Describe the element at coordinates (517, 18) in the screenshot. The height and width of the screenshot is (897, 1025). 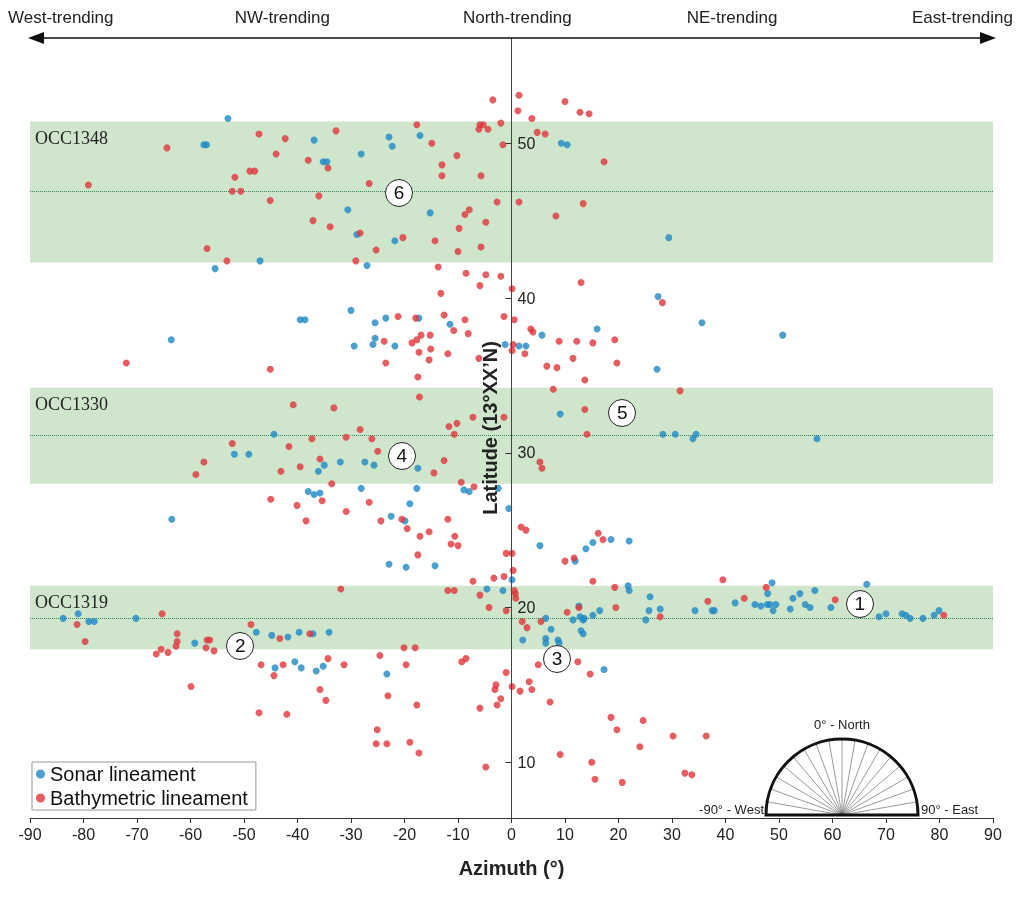
I see `text: North-trending` at that location.